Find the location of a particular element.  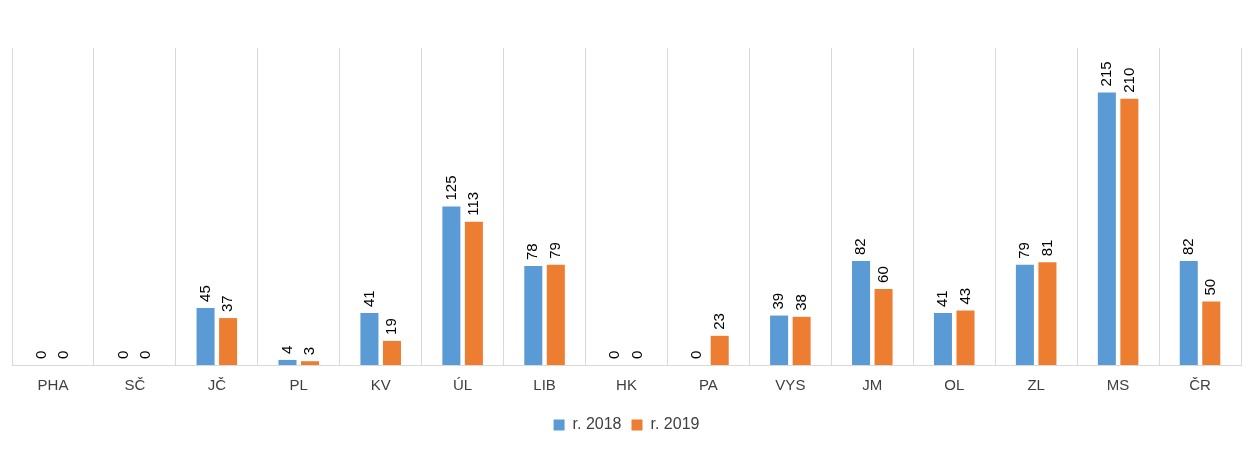

data-label: 125 is located at coordinates (450, 188).